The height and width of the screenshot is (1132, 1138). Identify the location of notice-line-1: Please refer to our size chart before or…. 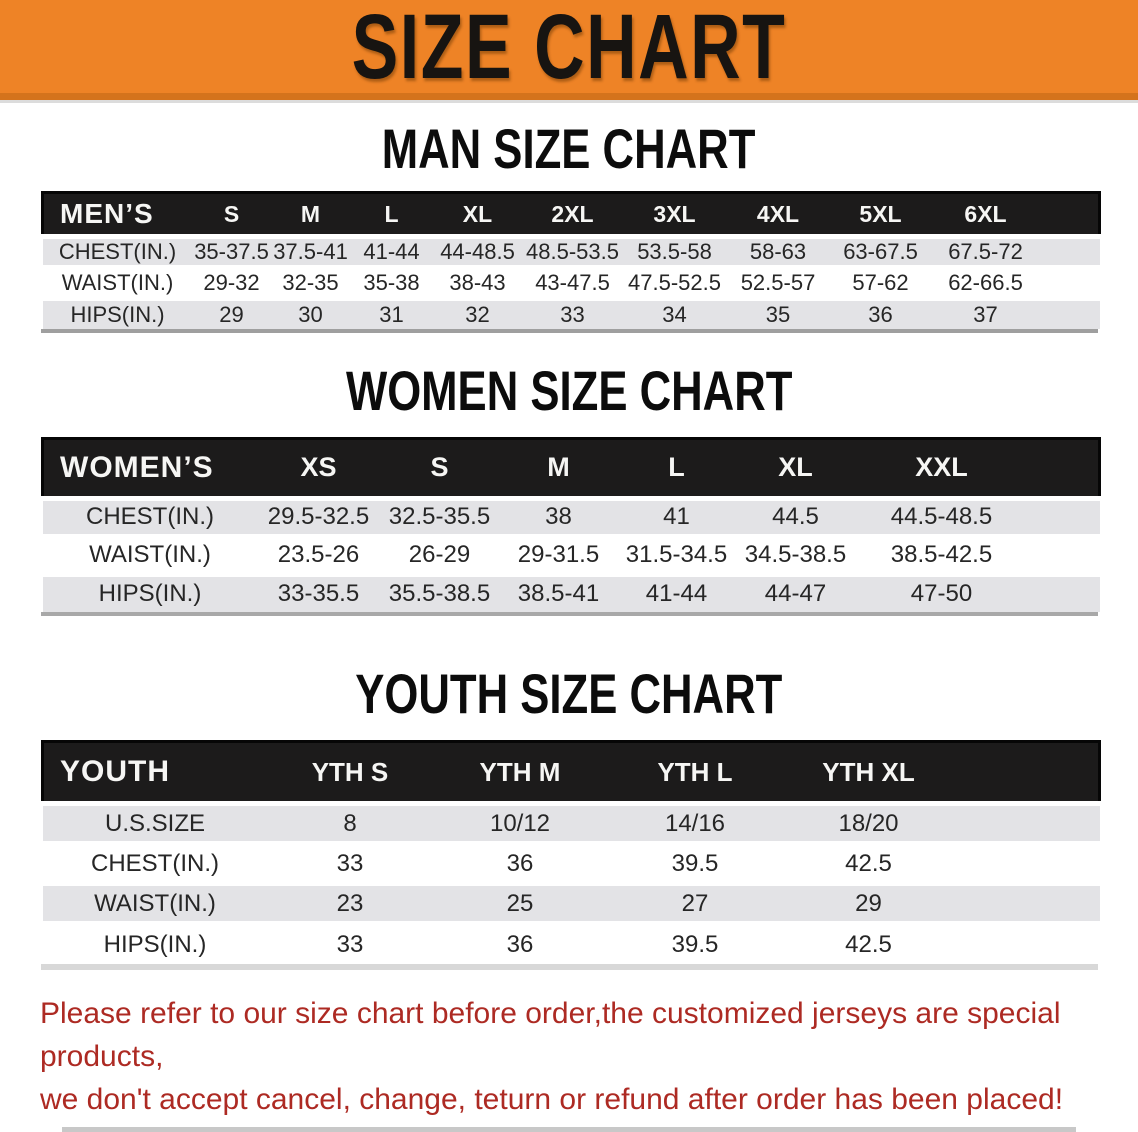
(550, 1034).